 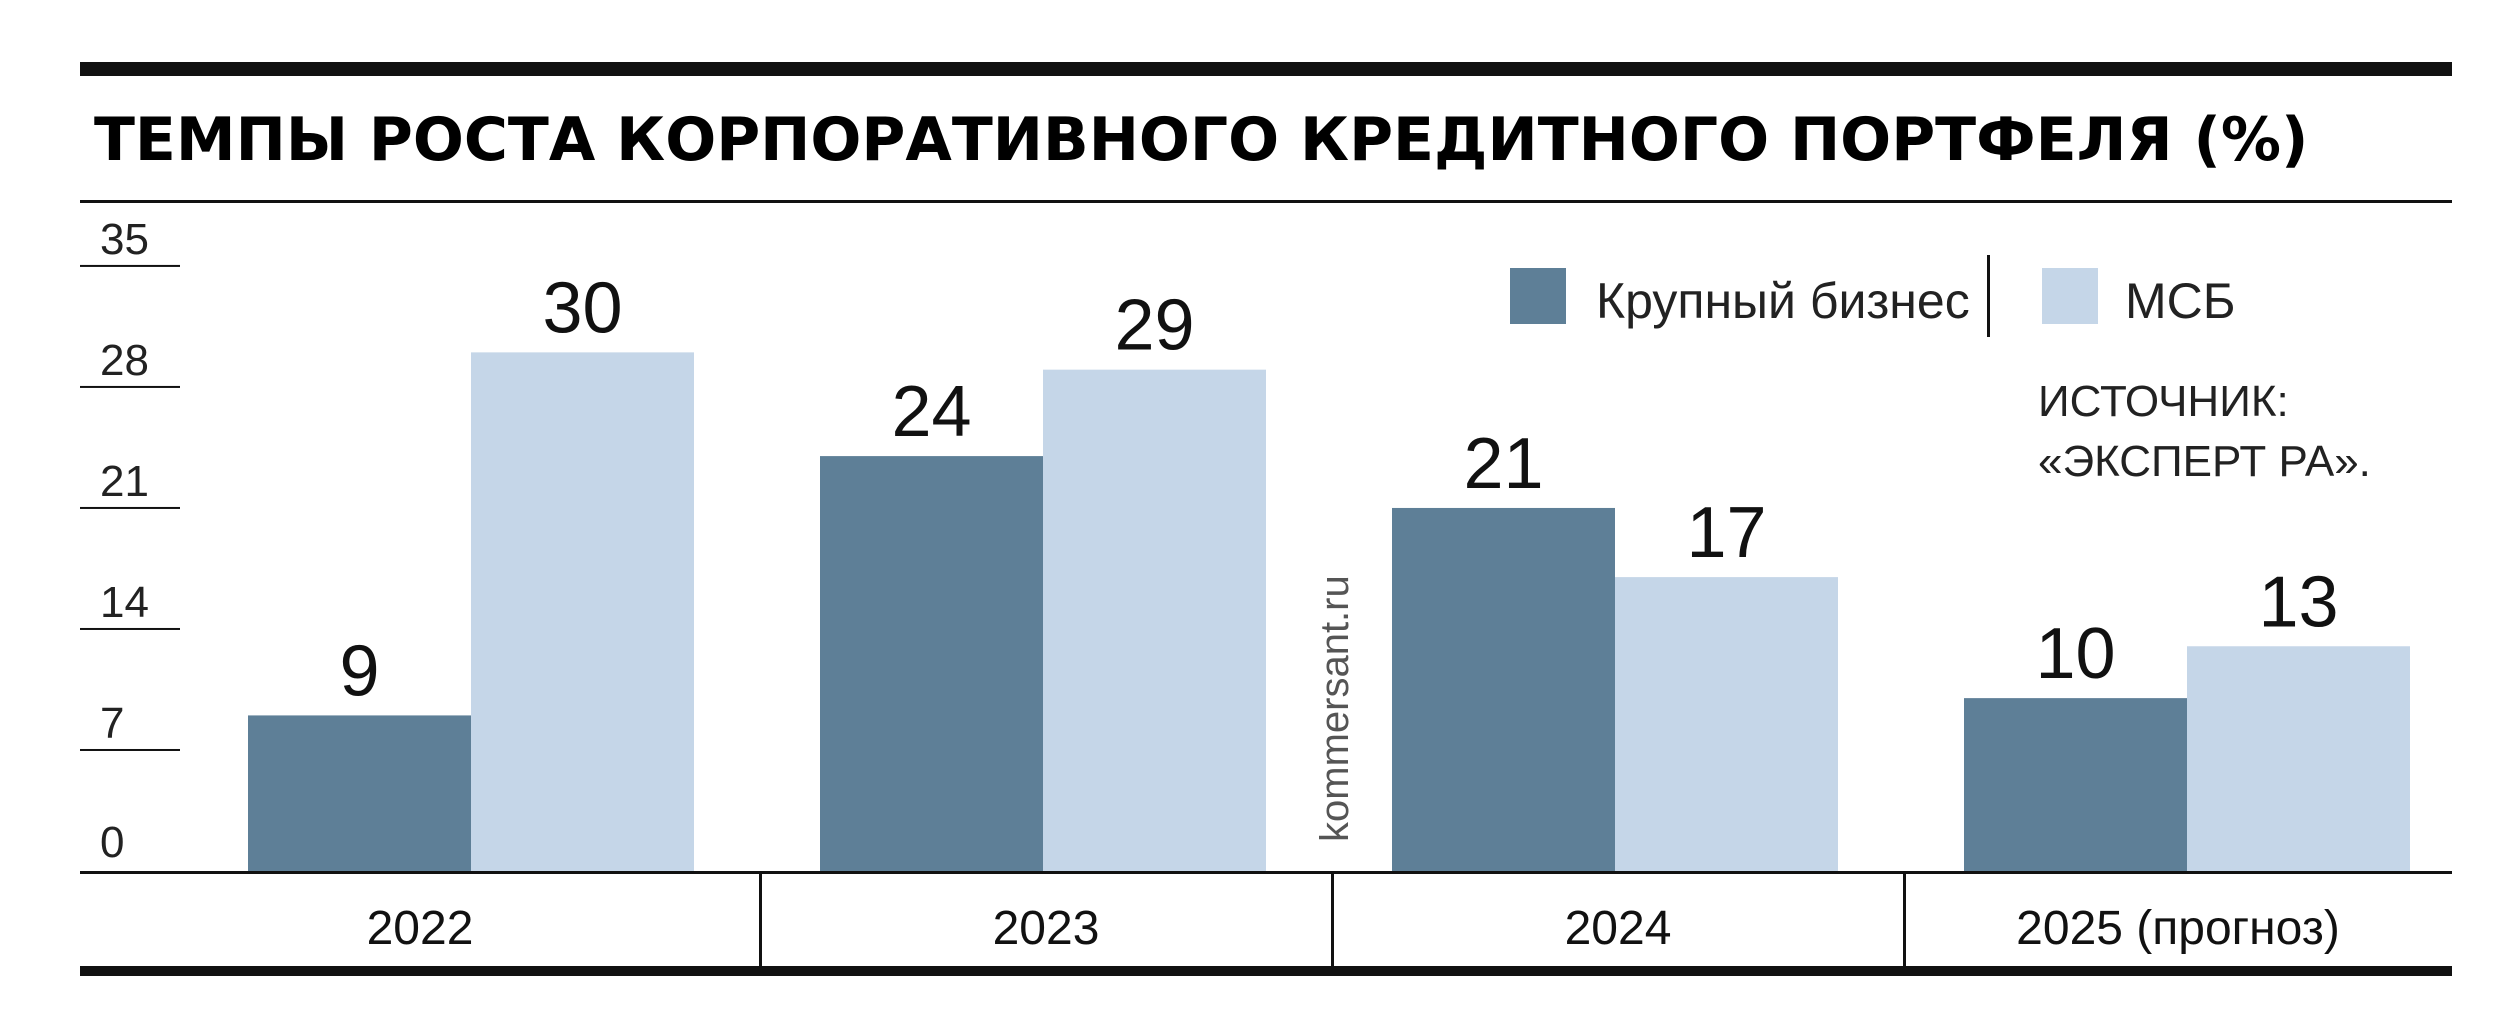 I want to click on y-tick-label-28: 28, so click(x=124, y=360).